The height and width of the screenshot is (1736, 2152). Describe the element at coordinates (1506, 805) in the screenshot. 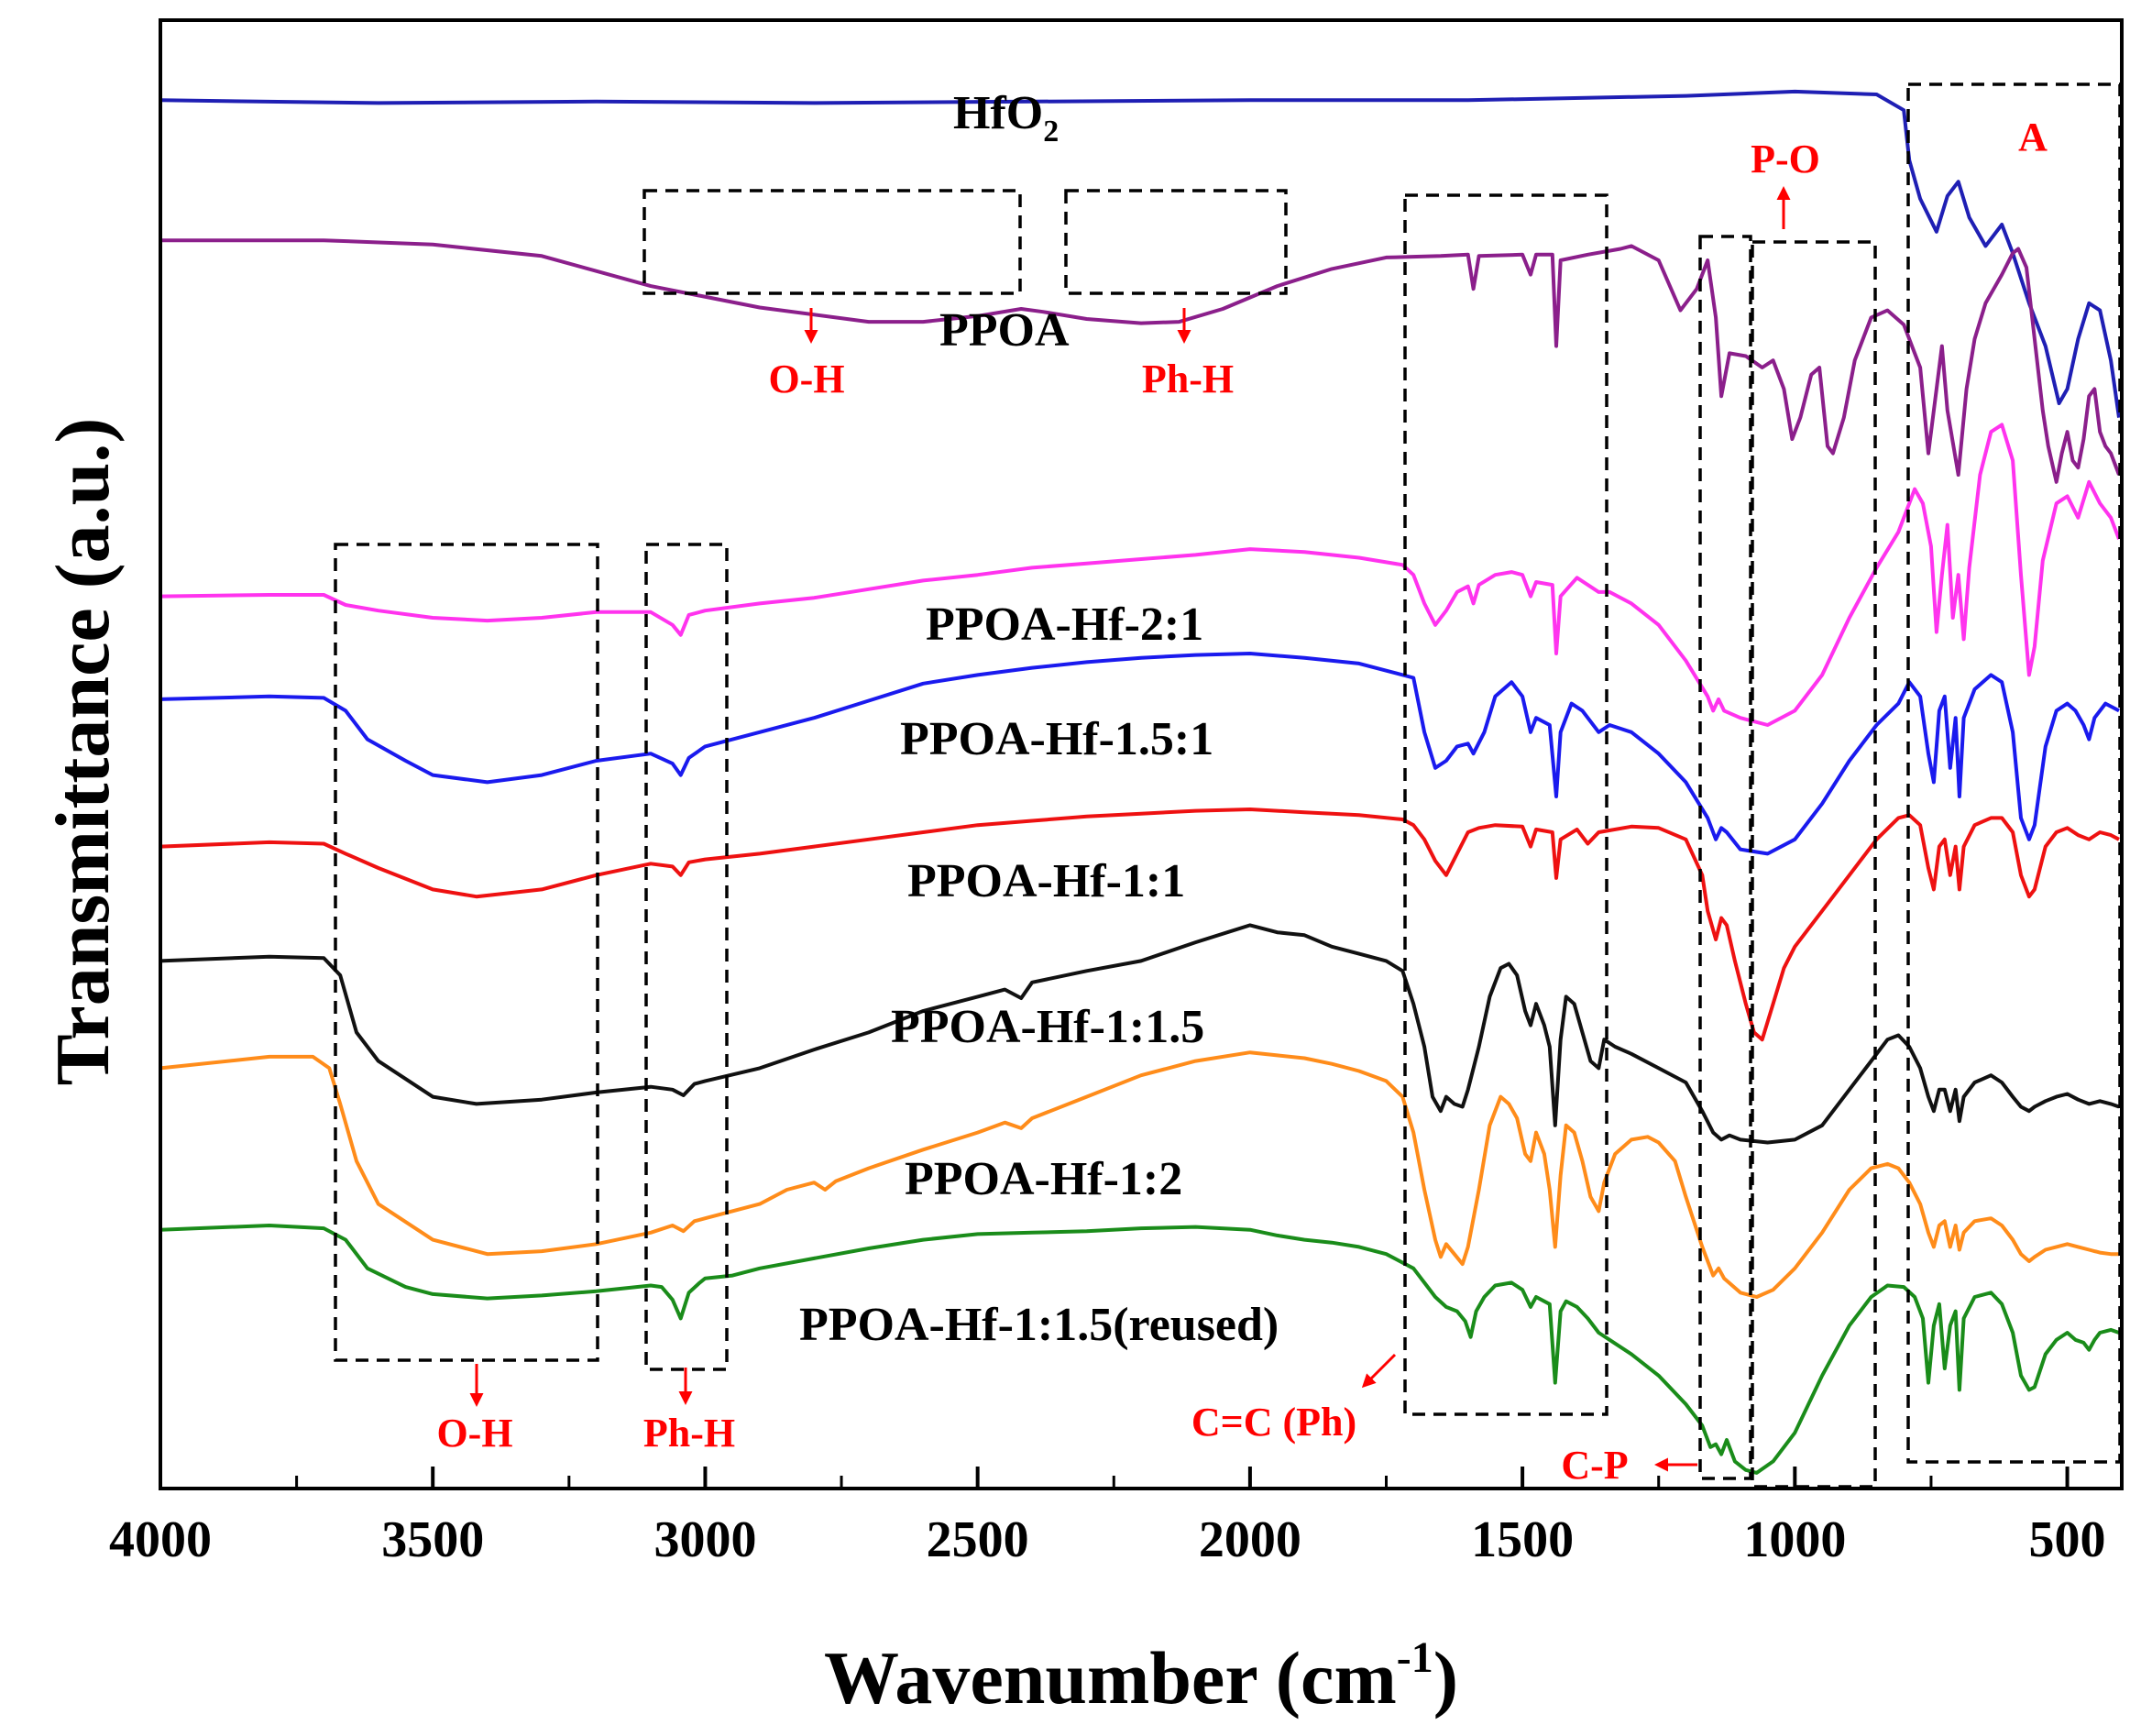

I see `box-cc-ph` at that location.